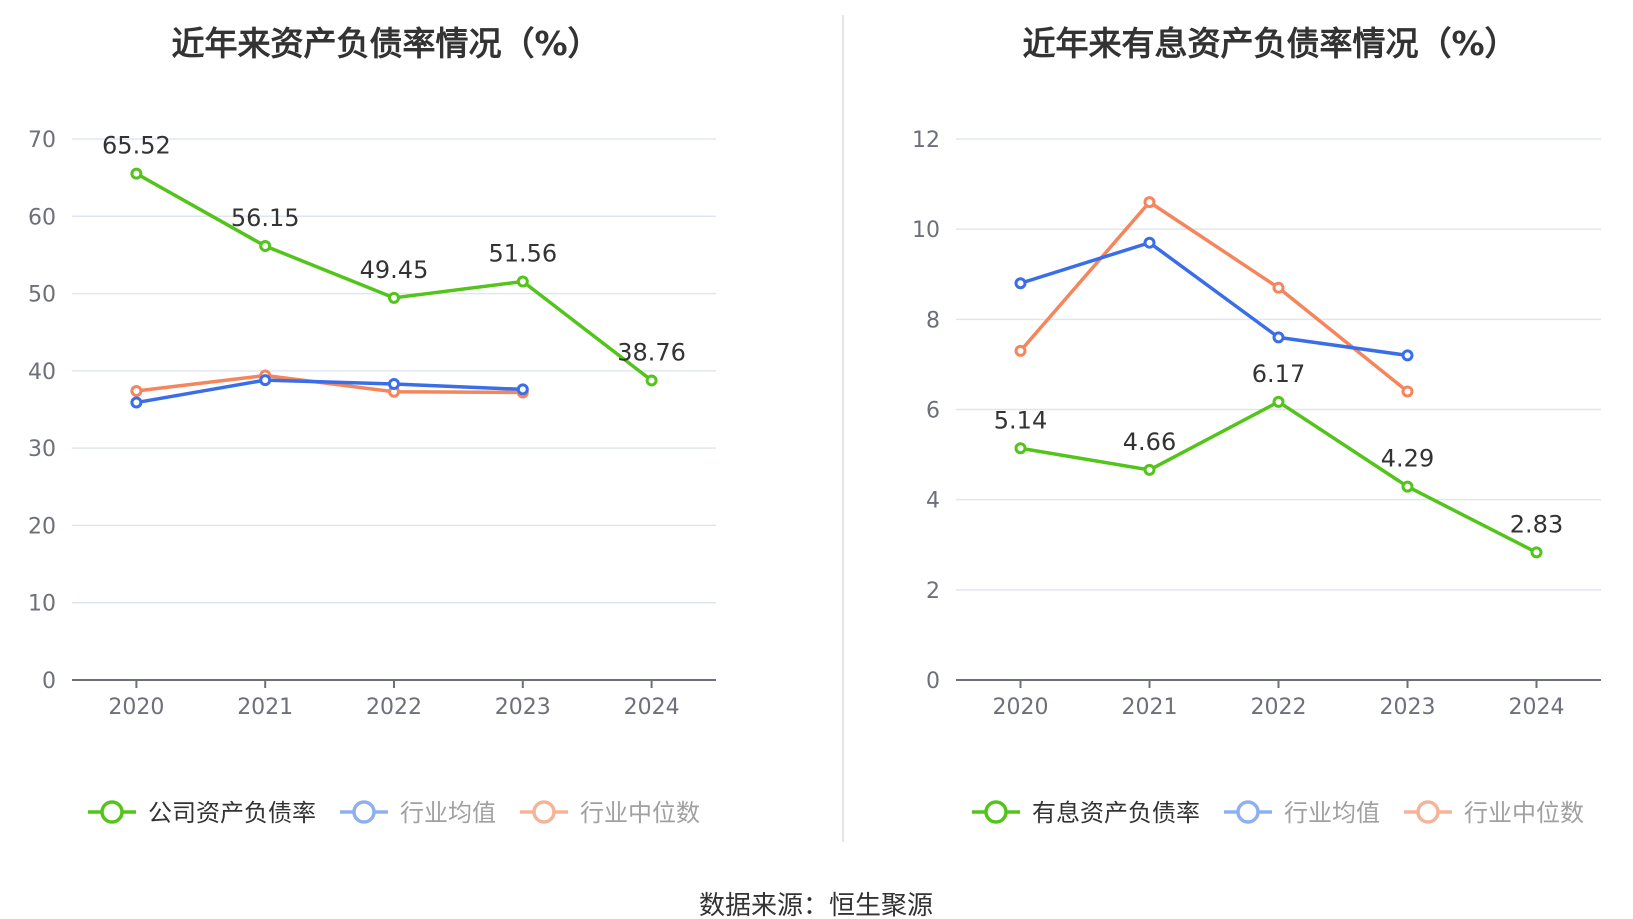 The height and width of the screenshot is (919, 1633). I want to click on y-tick-label: 20, so click(42, 526).